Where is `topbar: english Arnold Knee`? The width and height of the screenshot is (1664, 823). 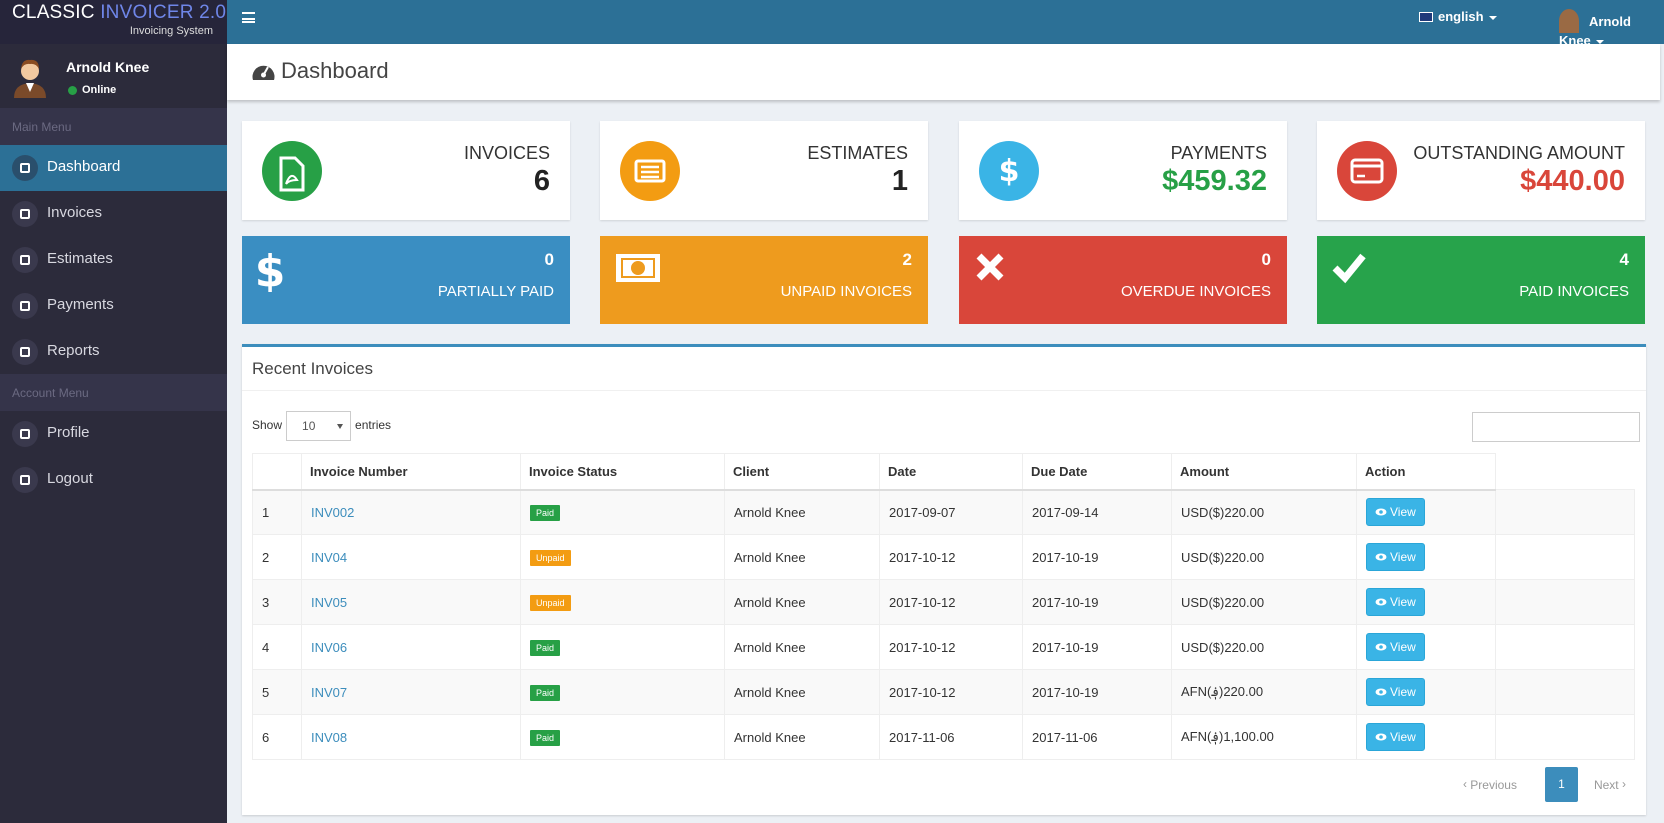
topbar: english Arnold Knee is located at coordinates (945, 24).